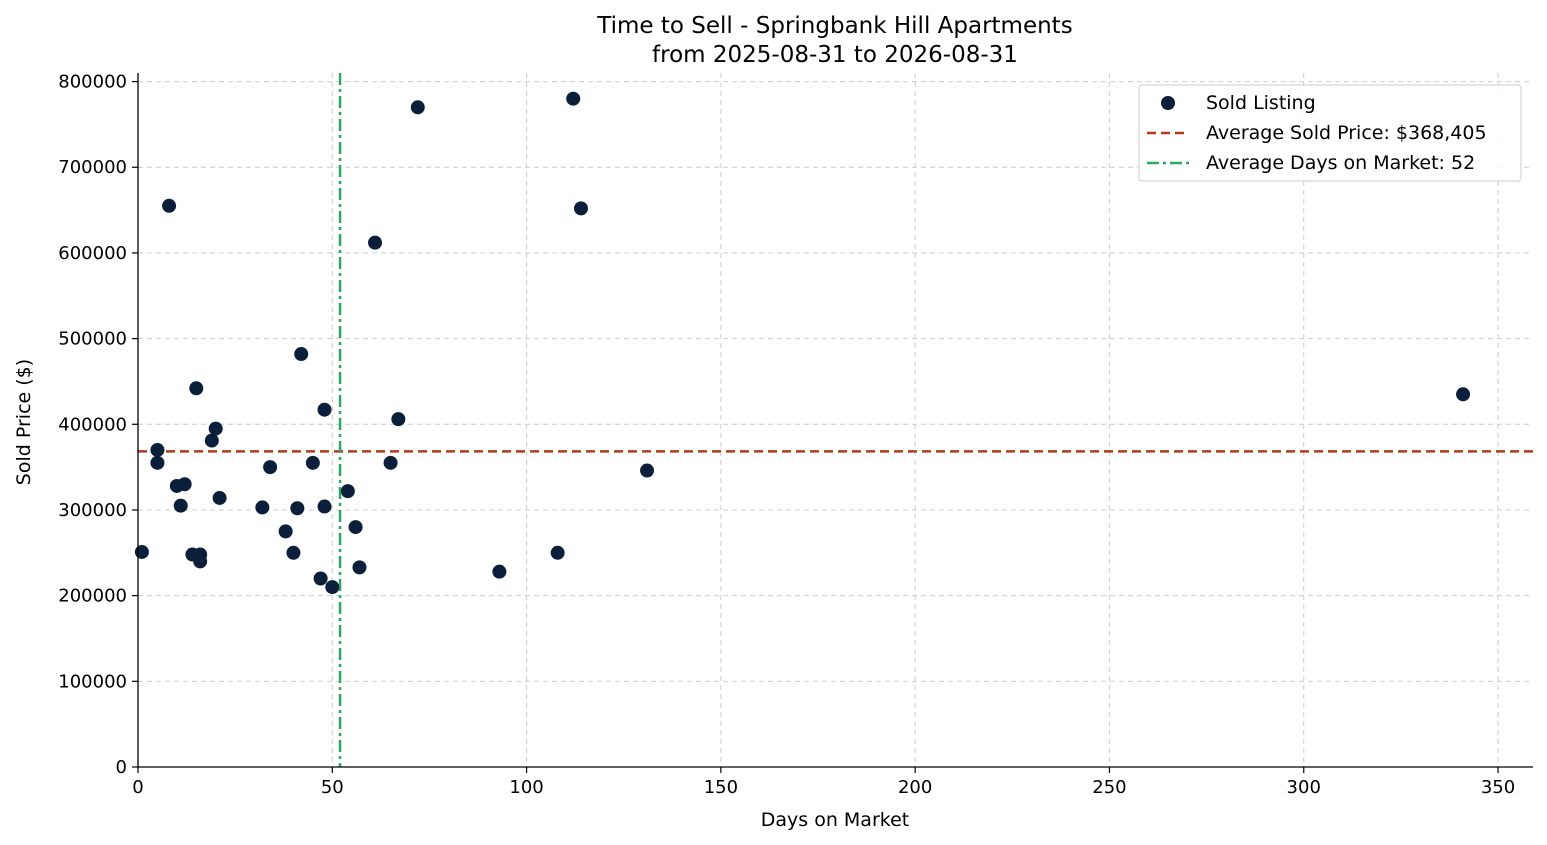 This screenshot has height=845, width=1547. What do you see at coordinates (92, 510) in the screenshot?
I see `y-tick-label: 300000` at bounding box center [92, 510].